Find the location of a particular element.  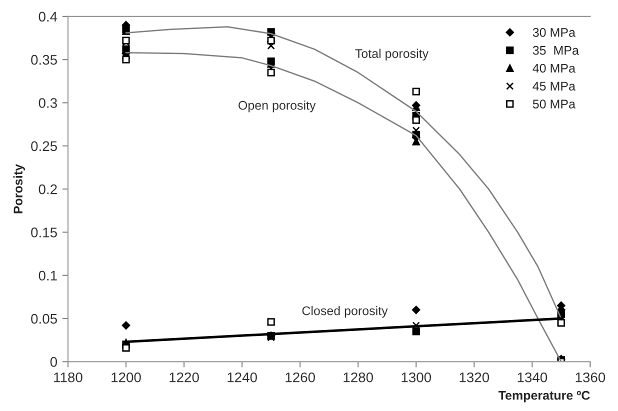

x-tick-label: 1220 is located at coordinates (184, 377).